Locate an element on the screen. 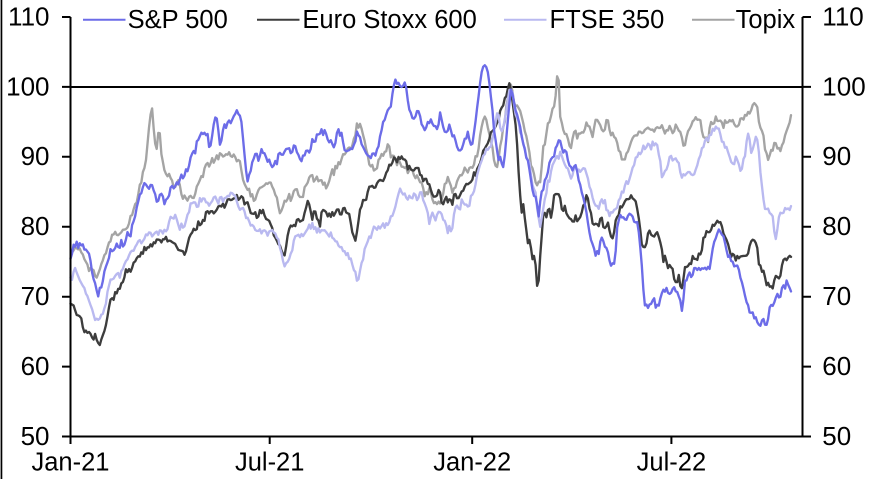  svg-text: Topix is located at coordinates (766, 20).